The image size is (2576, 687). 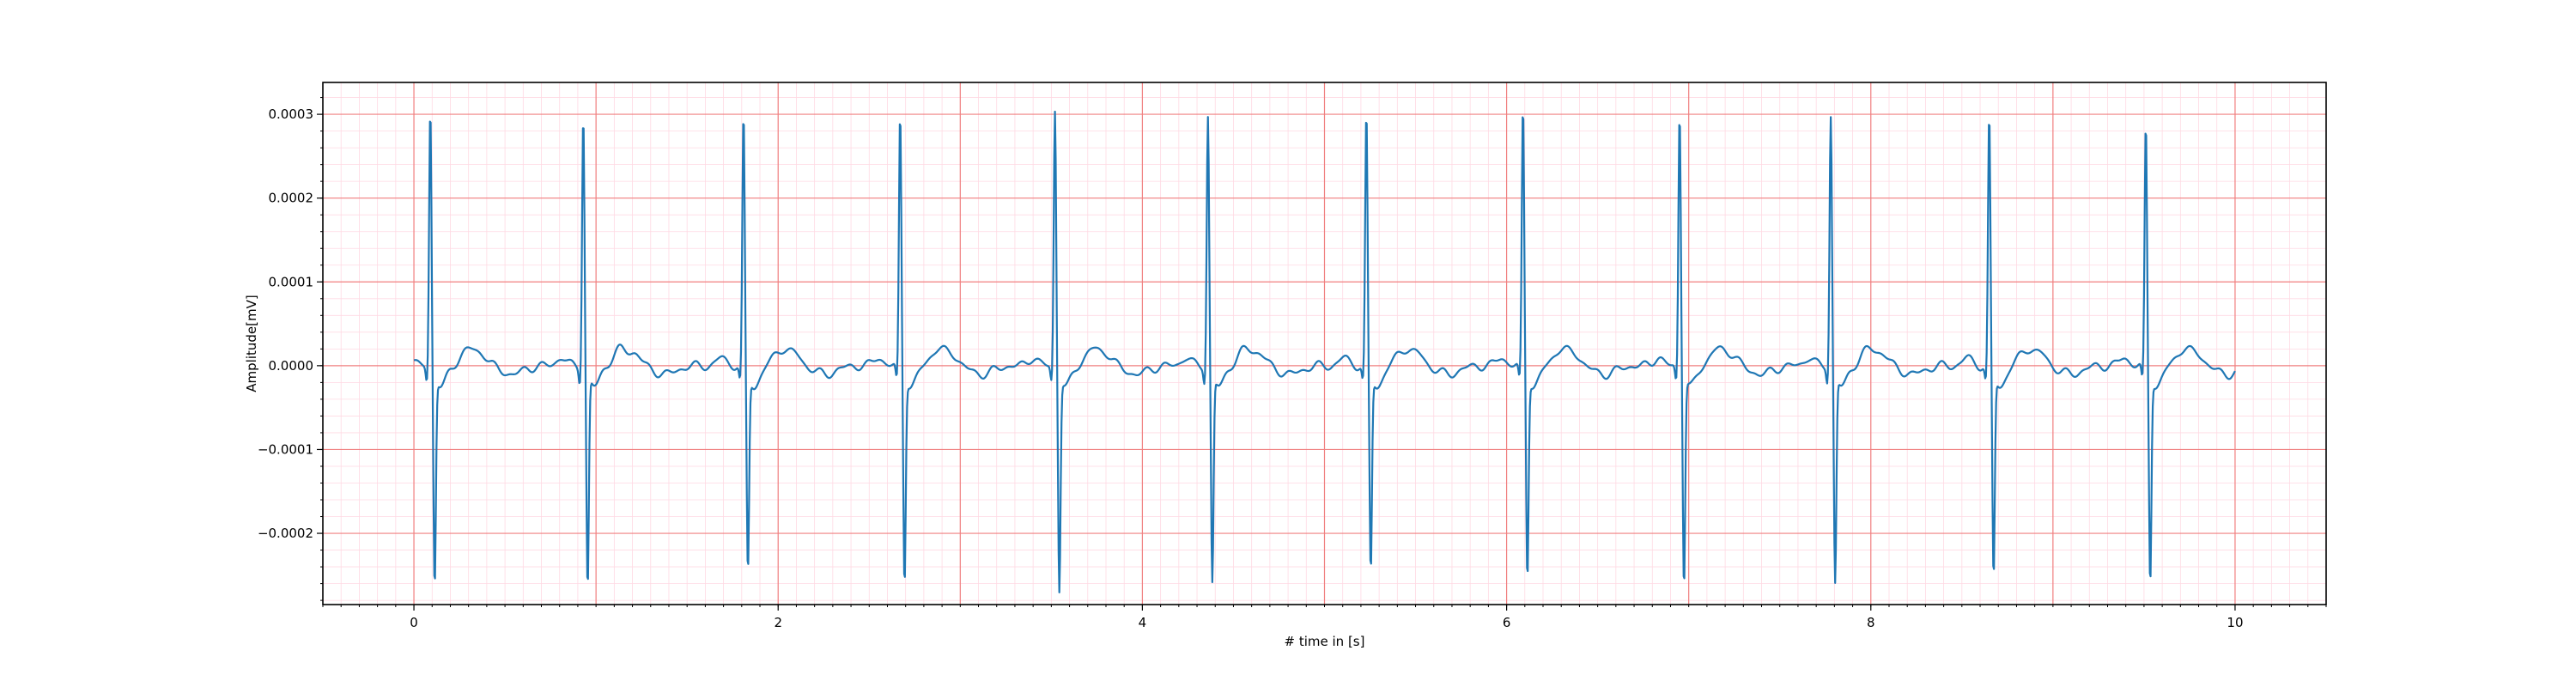 What do you see at coordinates (1871, 622) in the screenshot?
I see `x-tick-label: 8` at bounding box center [1871, 622].